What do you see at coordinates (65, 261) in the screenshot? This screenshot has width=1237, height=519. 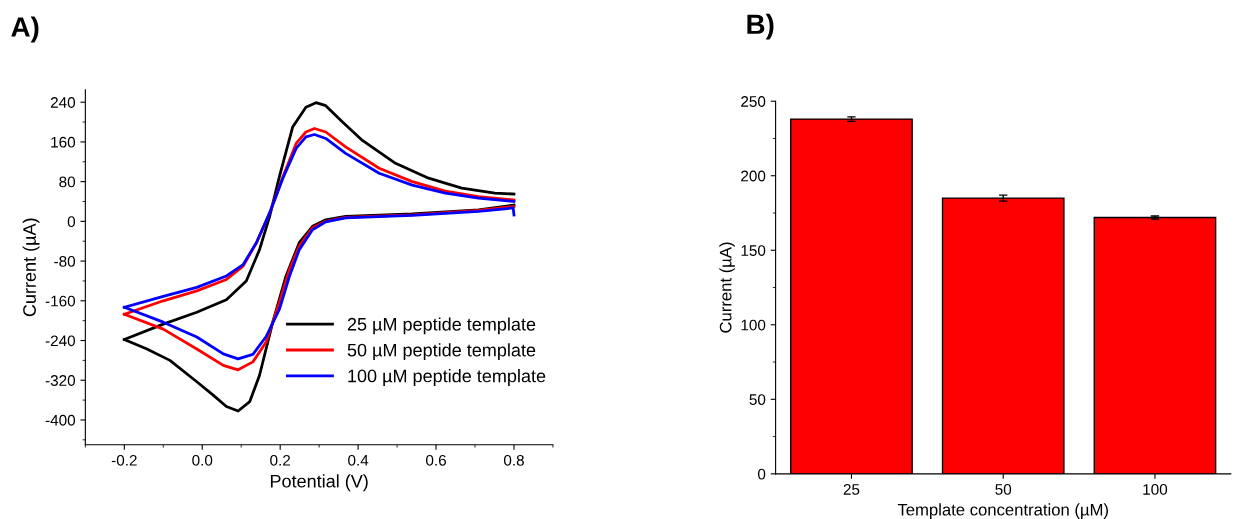 I see `y-tick-label: -80` at bounding box center [65, 261].